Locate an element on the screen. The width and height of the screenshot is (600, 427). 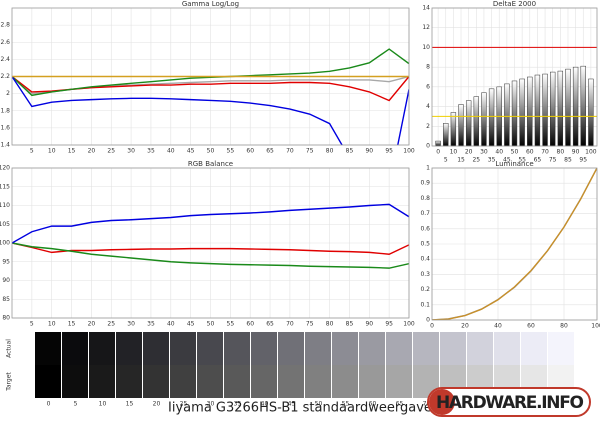
swatch-label: 40 is located at coordinates (265, 404).